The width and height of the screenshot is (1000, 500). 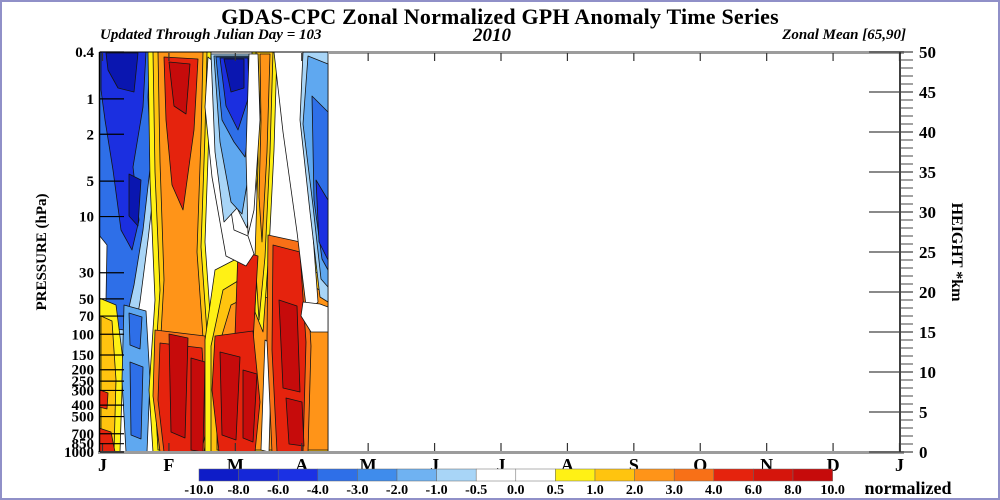 I want to click on height-tick-label-35: 35, so click(x=927, y=172).